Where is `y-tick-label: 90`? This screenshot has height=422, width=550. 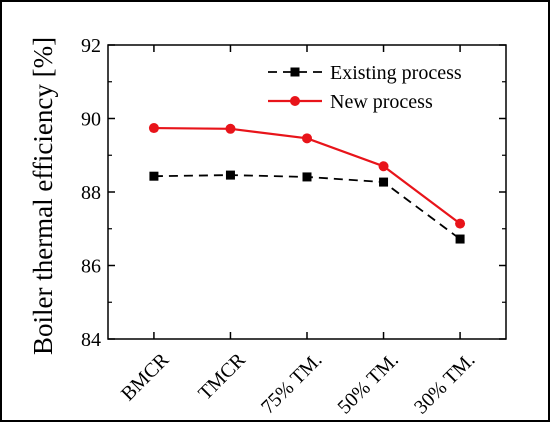
y-tick-label: 90 is located at coordinates (91, 120).